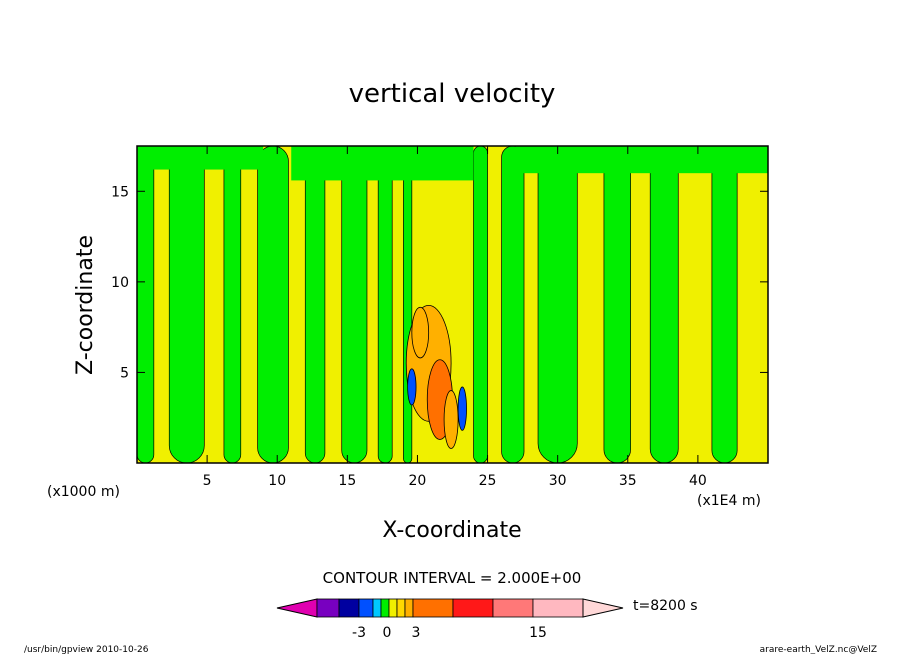 This screenshot has width=904, height=654. I want to click on footer-variable: arare-earth_VelZ.nc@VelZ, so click(818, 649).